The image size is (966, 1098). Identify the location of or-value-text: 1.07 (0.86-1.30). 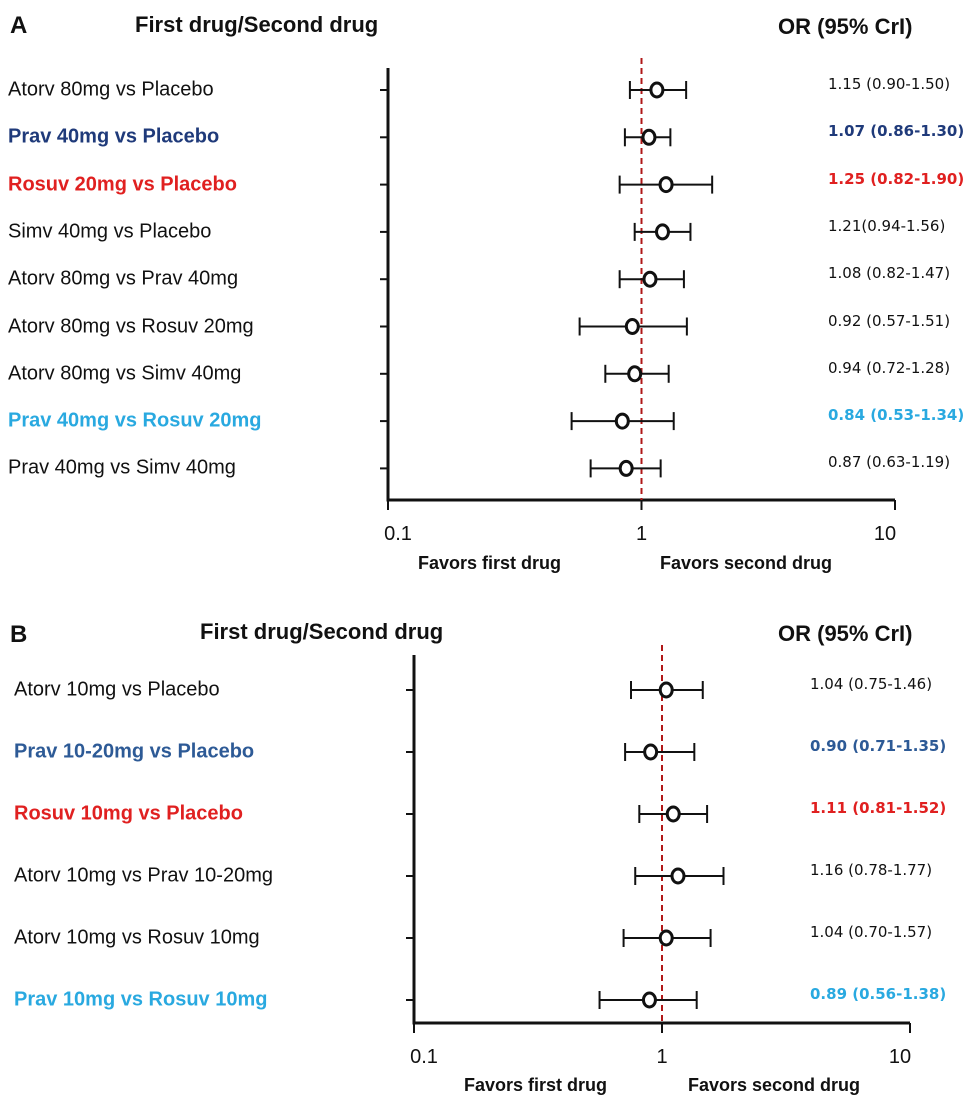
(896, 131).